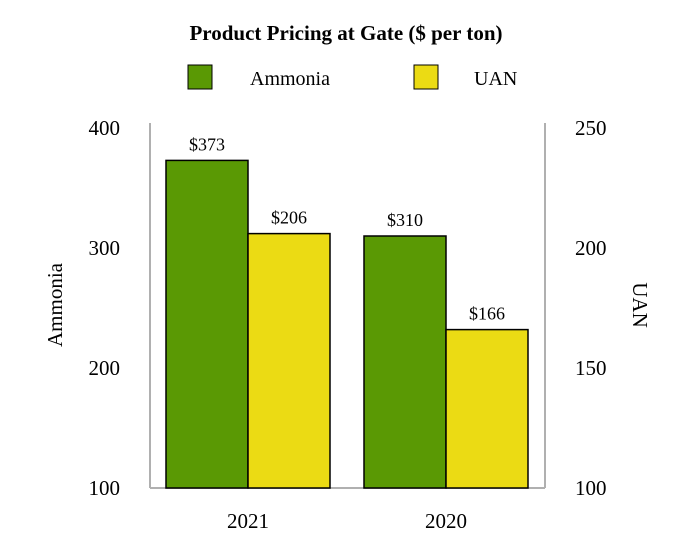  What do you see at coordinates (591, 488) in the screenshot?
I see `y-right-tick-label: 100` at bounding box center [591, 488].